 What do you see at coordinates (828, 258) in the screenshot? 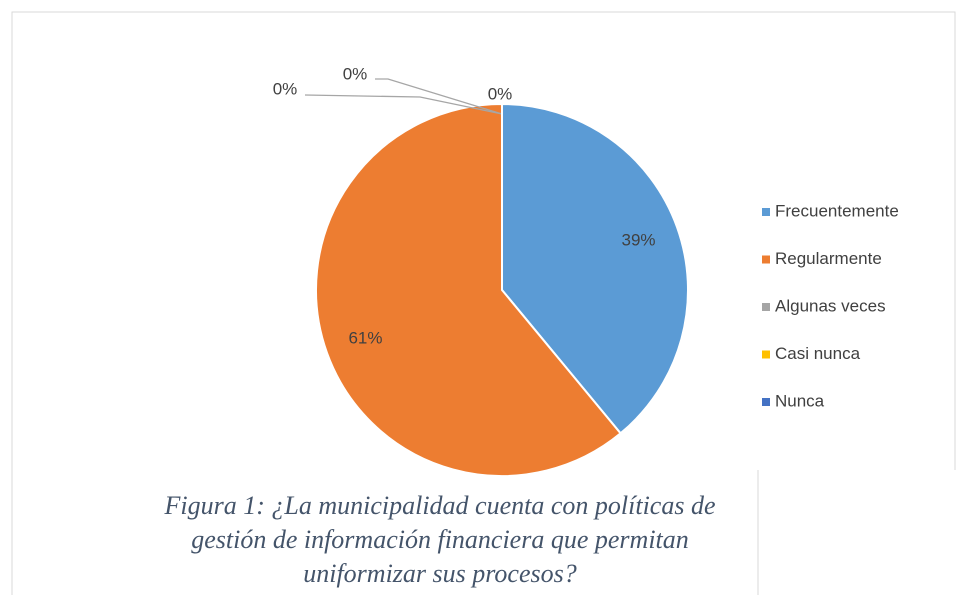
I see `legend-label: Regularmente` at bounding box center [828, 258].